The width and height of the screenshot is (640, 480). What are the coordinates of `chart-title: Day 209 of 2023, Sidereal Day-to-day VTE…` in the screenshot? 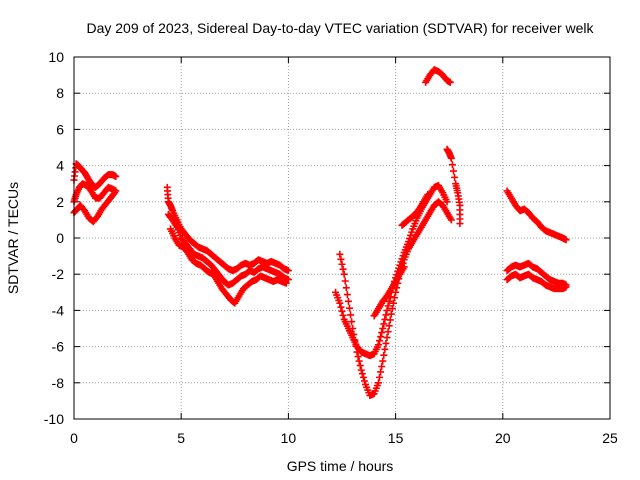 It's located at (340, 28).